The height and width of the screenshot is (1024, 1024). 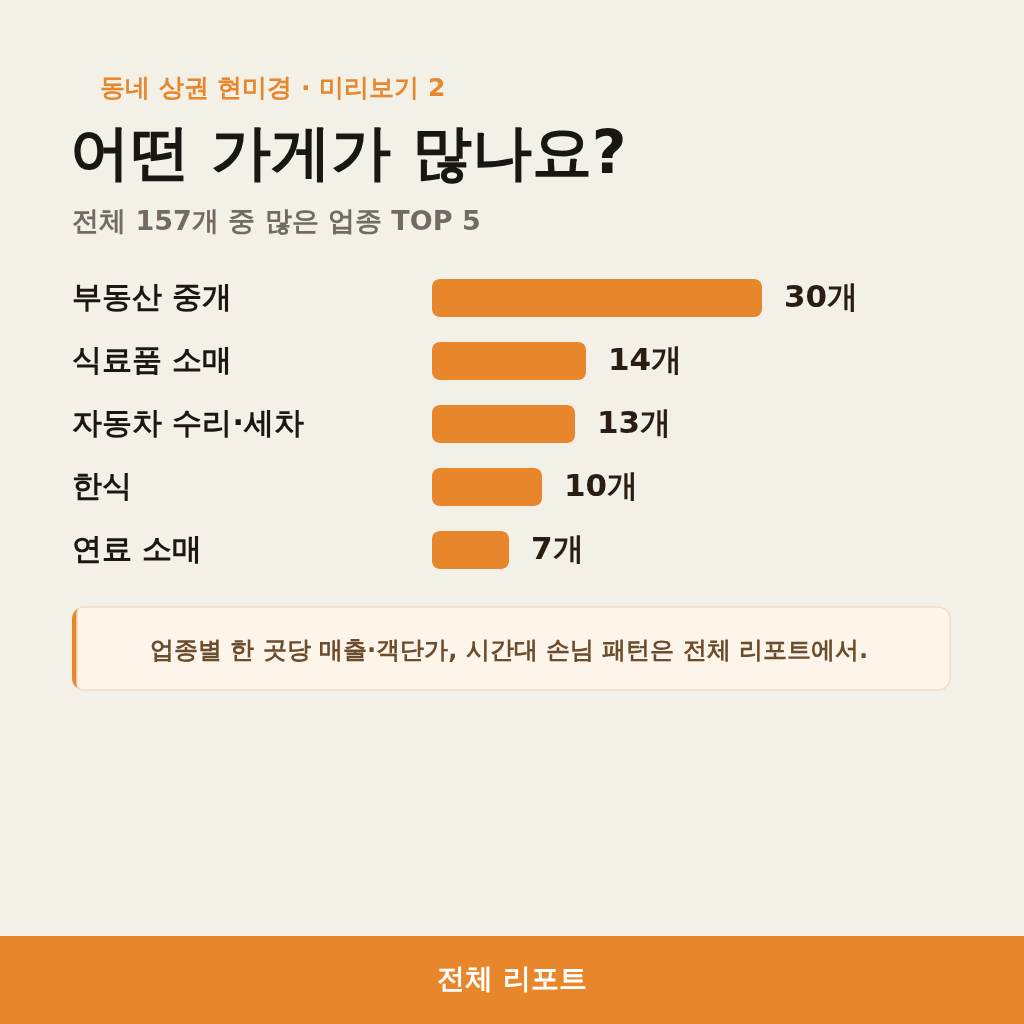 I want to click on y-tick-label: 연료 소매, so click(x=137, y=548).